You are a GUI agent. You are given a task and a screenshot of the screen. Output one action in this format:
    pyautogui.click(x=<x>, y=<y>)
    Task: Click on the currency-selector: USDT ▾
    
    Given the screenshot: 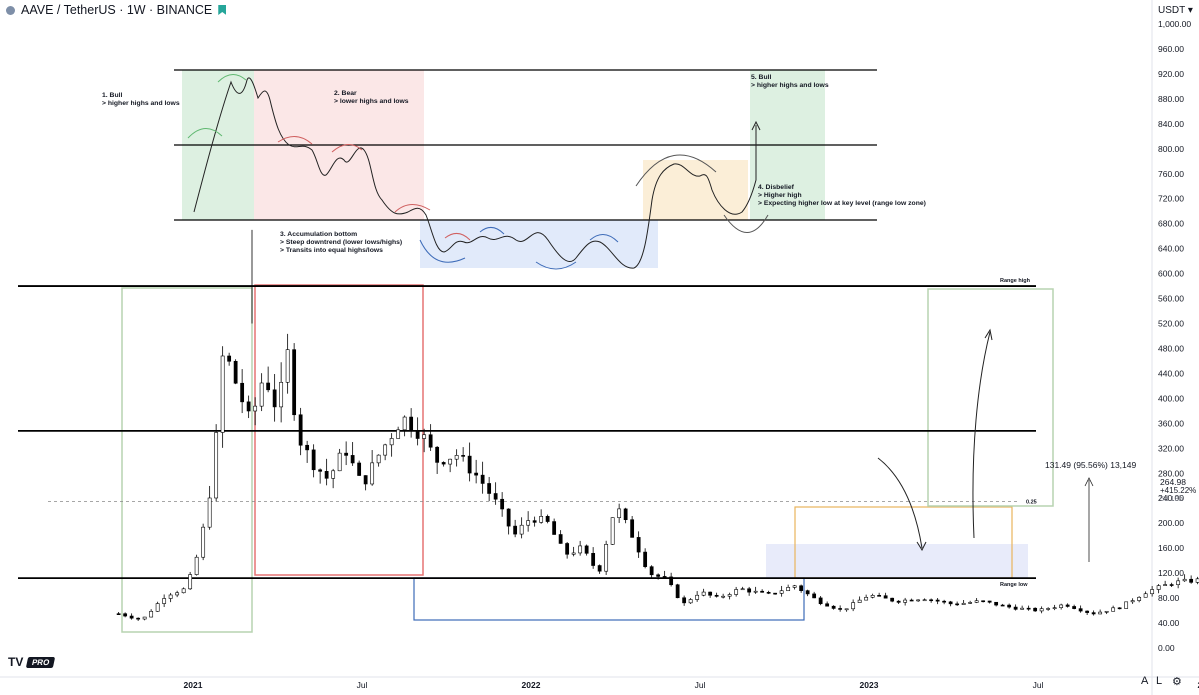 What is the action you would take?
    pyautogui.click(x=1175, y=10)
    